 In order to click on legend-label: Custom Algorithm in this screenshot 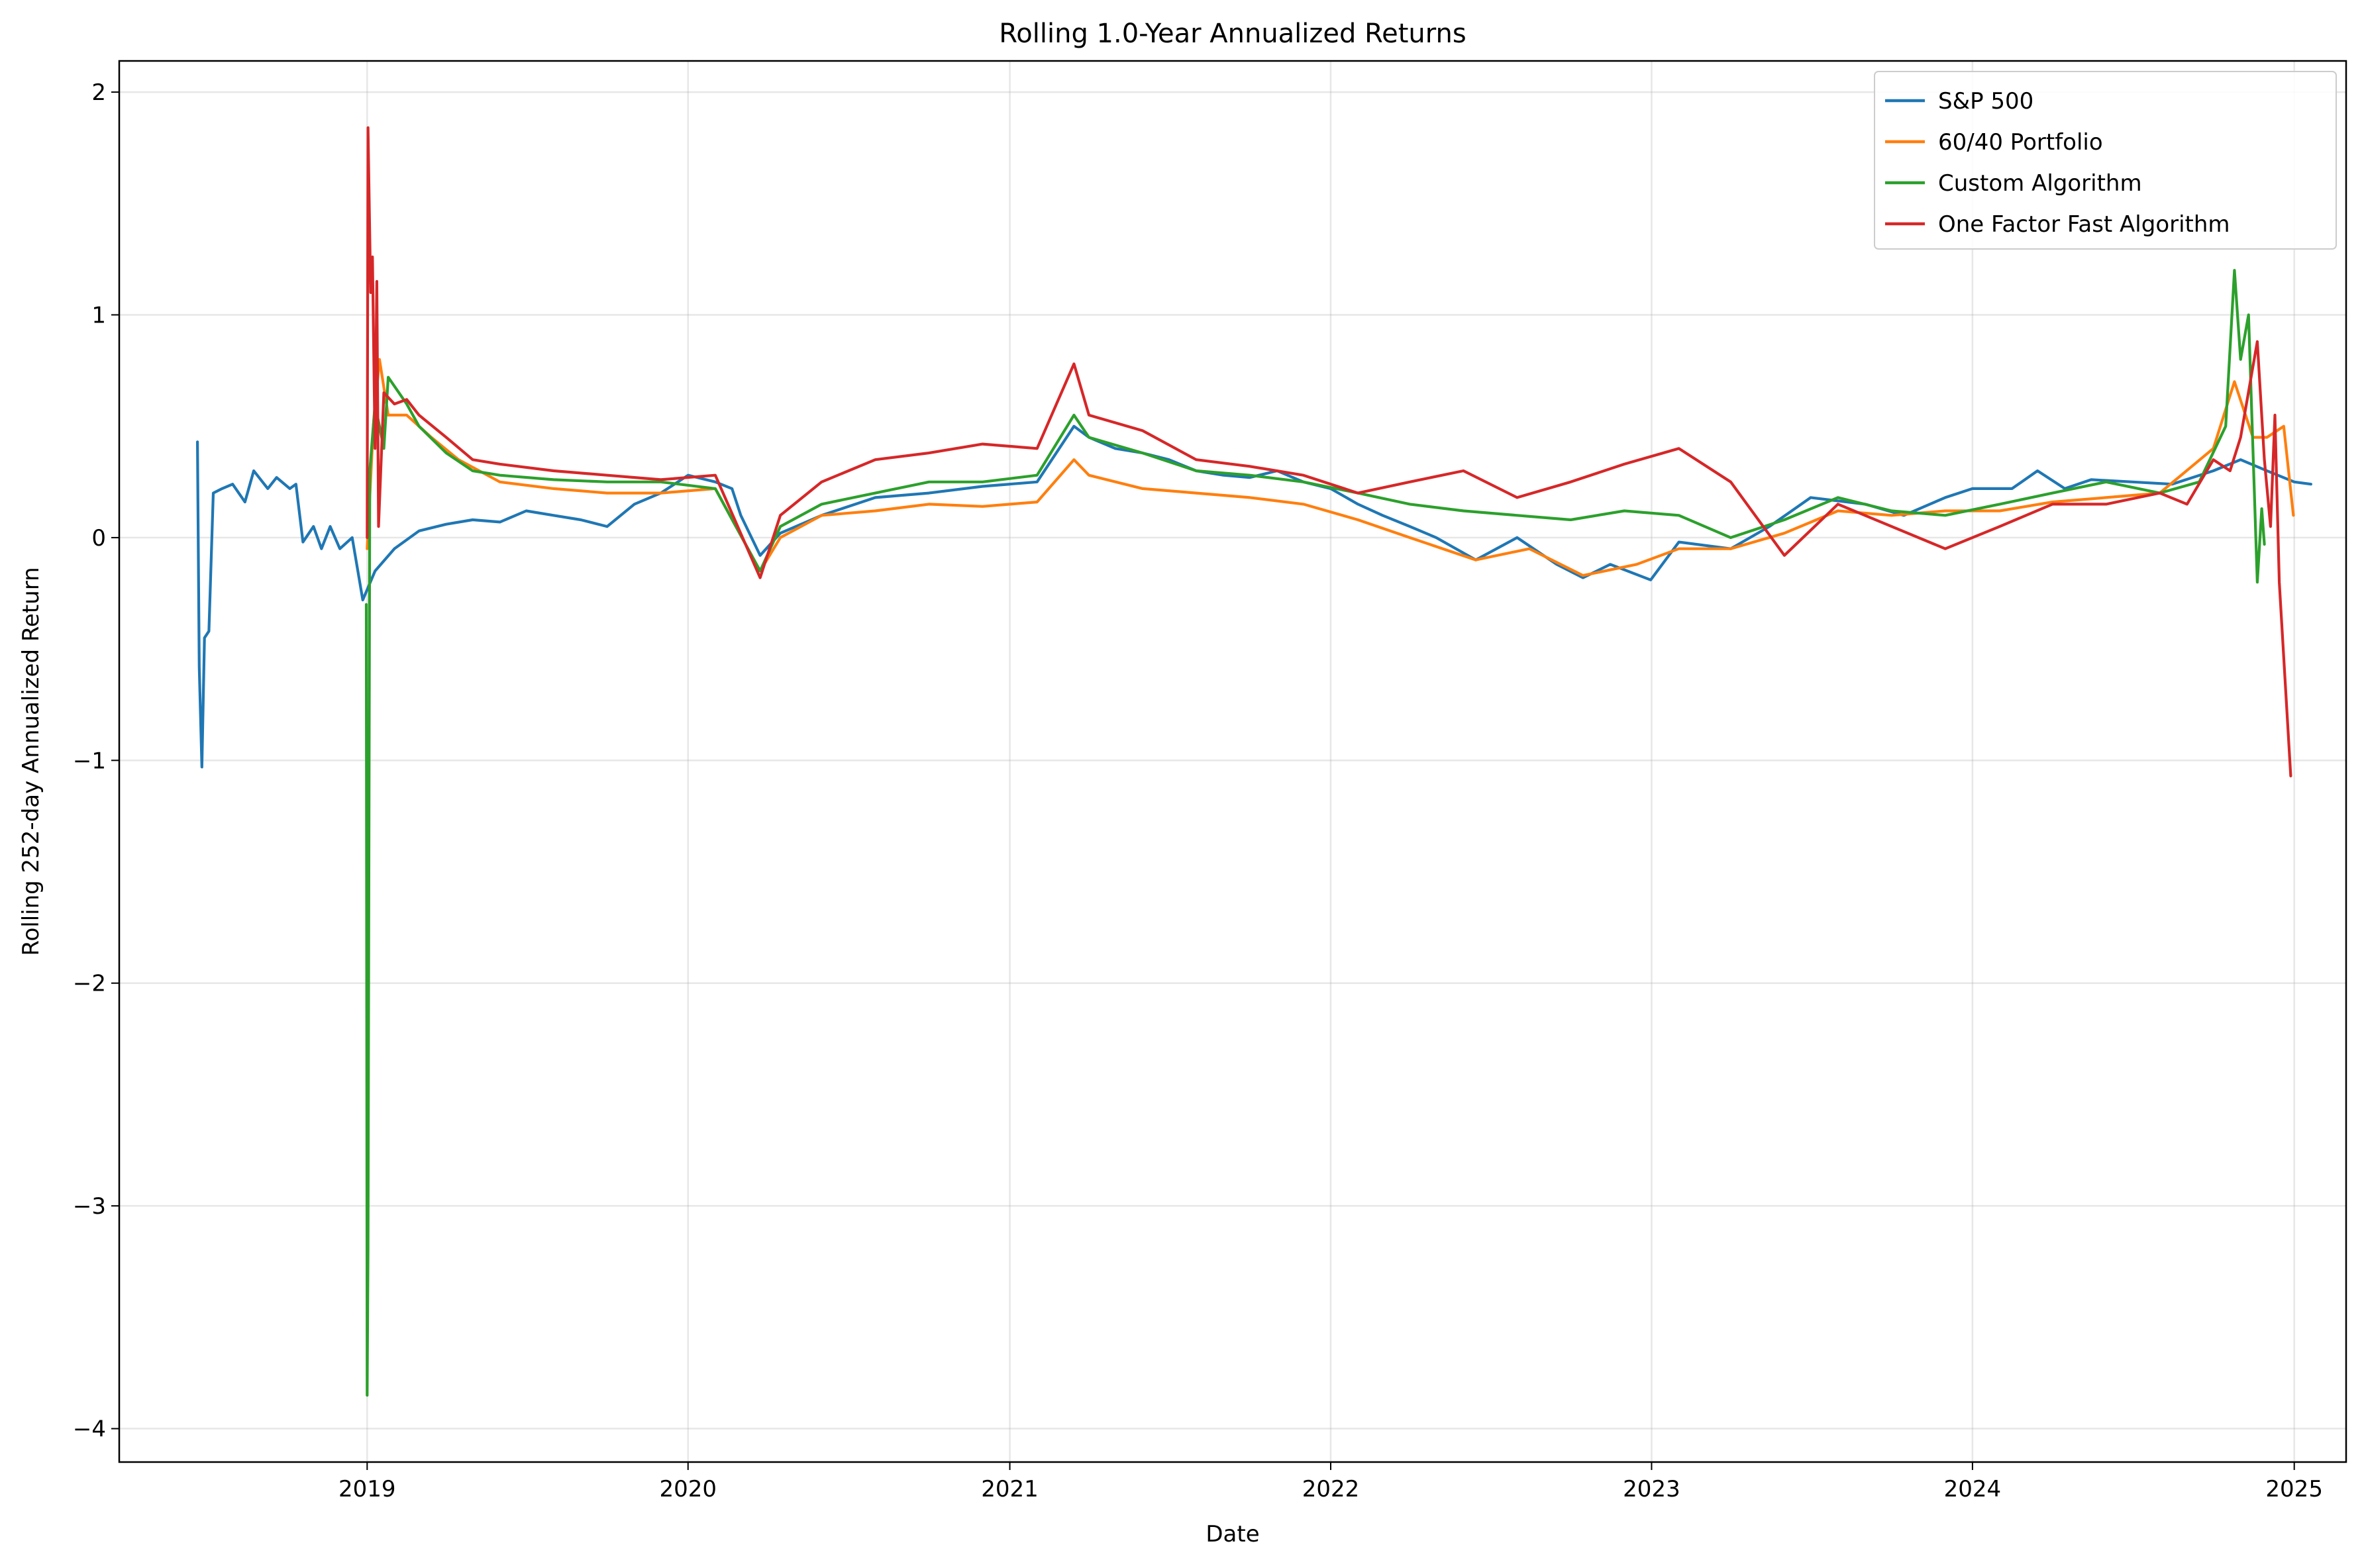, I will do `click(2040, 183)`.